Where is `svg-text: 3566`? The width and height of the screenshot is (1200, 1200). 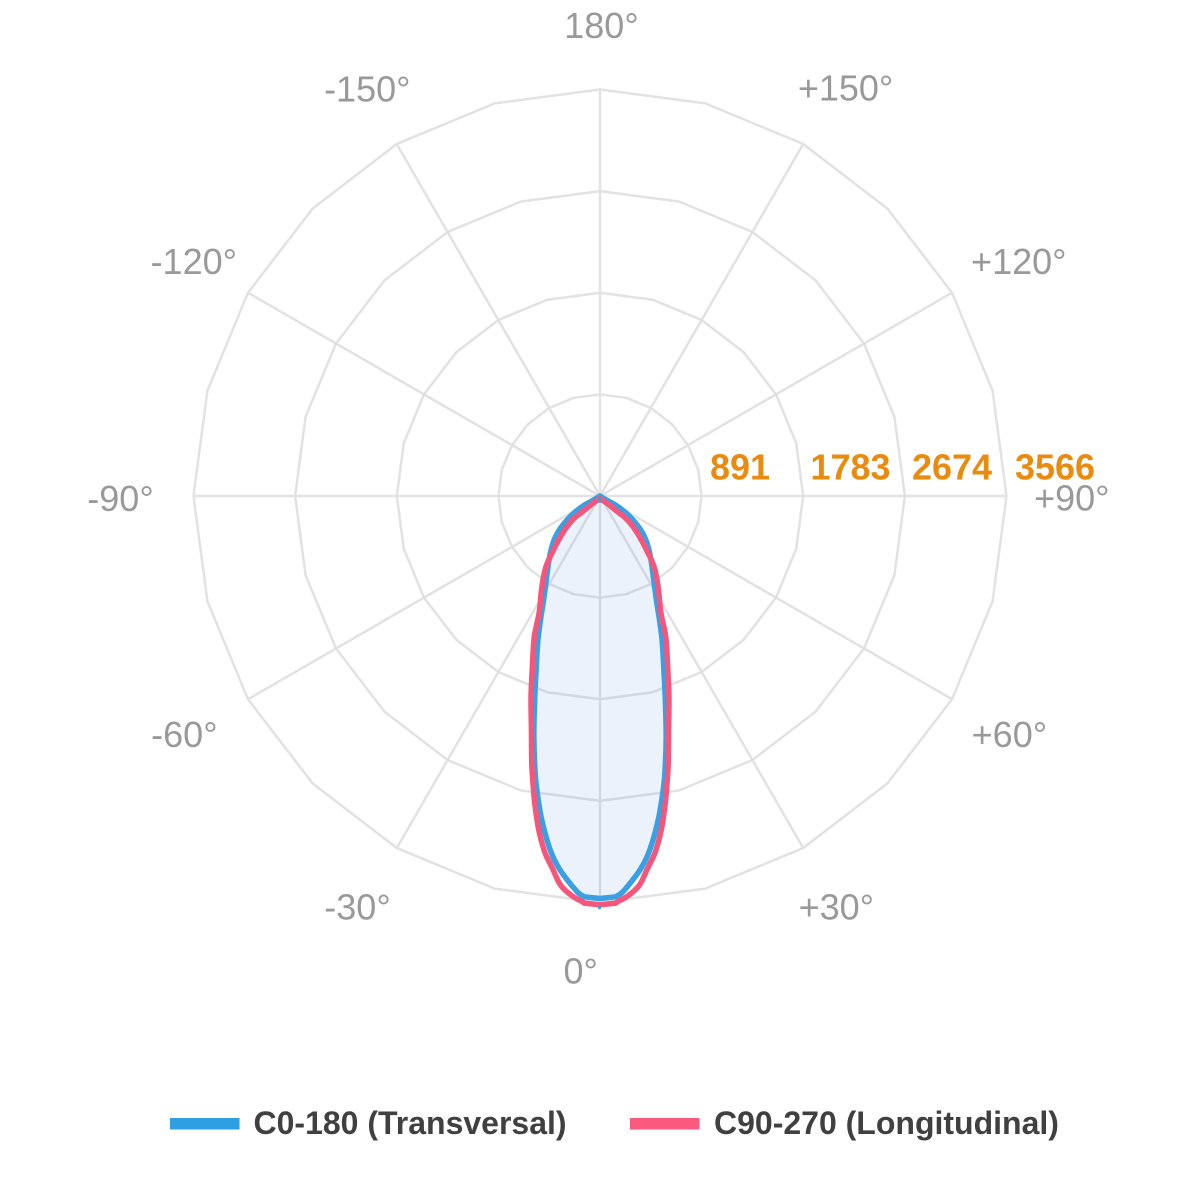 svg-text: 3566 is located at coordinates (1055, 467).